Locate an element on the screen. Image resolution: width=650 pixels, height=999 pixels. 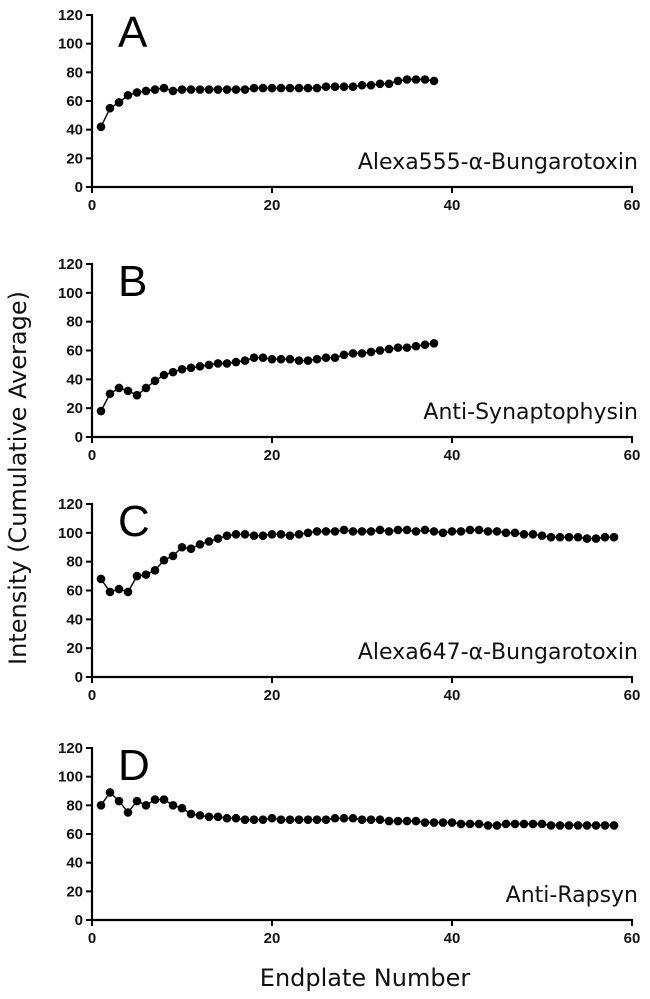
x-tick-label: 0 is located at coordinates (92, 455).